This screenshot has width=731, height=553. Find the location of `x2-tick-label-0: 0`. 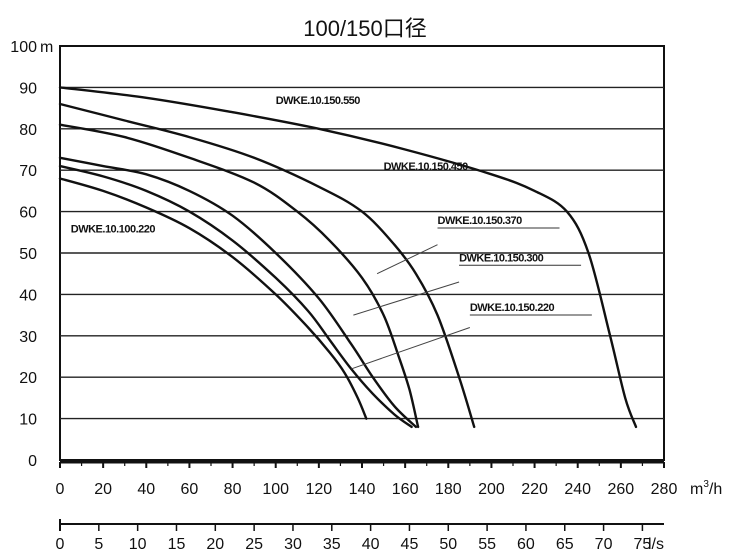

x2-tick-label-0: 0 is located at coordinates (60, 544).